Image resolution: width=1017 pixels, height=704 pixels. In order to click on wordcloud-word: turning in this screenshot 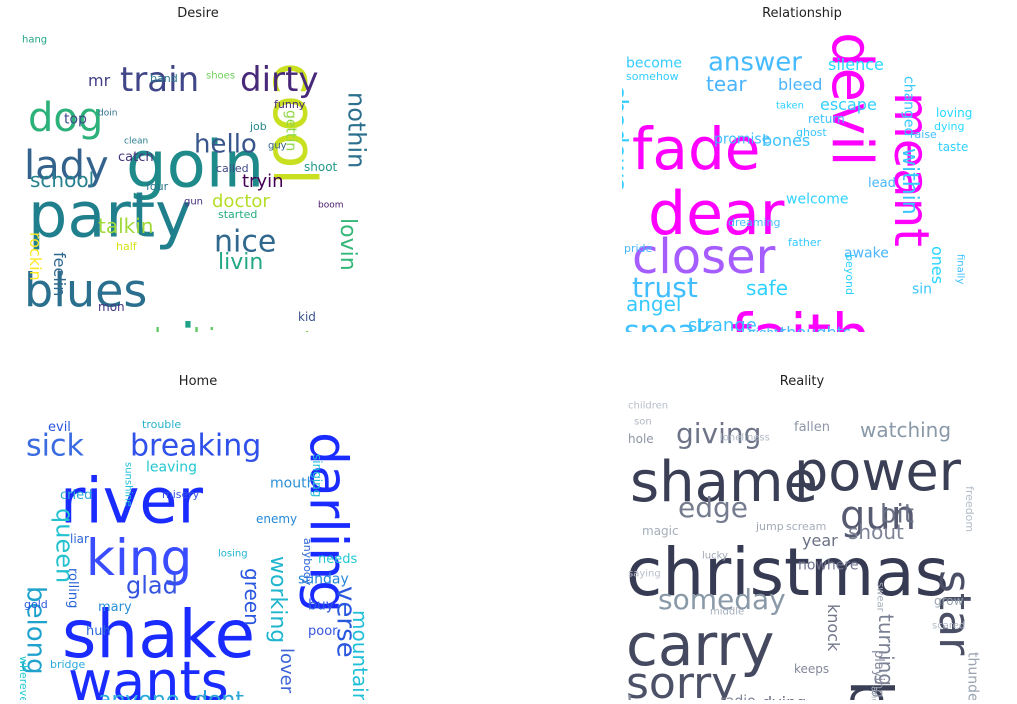, I will do `click(886, 650)`.